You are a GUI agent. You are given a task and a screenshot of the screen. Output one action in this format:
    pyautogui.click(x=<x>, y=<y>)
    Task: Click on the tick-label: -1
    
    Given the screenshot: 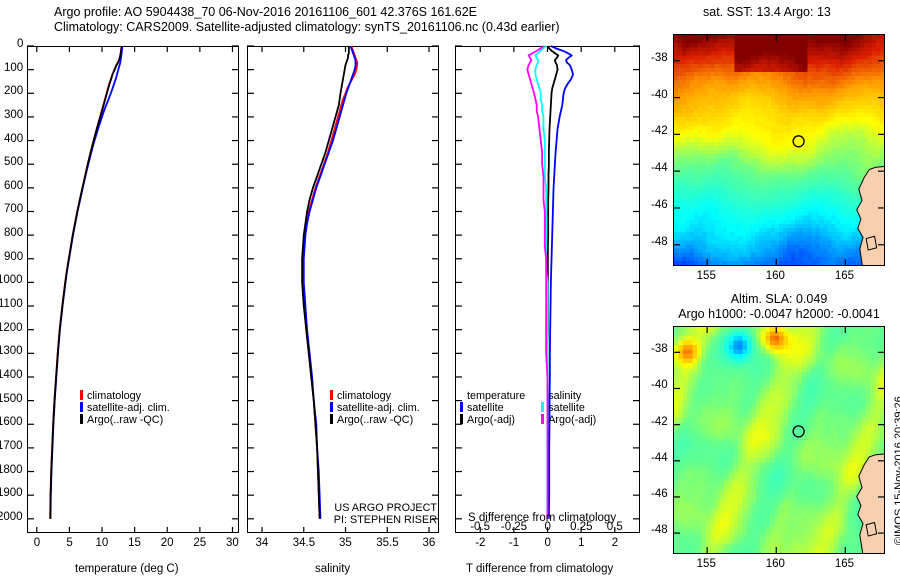 What is the action you would take?
    pyautogui.click(x=514, y=543)
    